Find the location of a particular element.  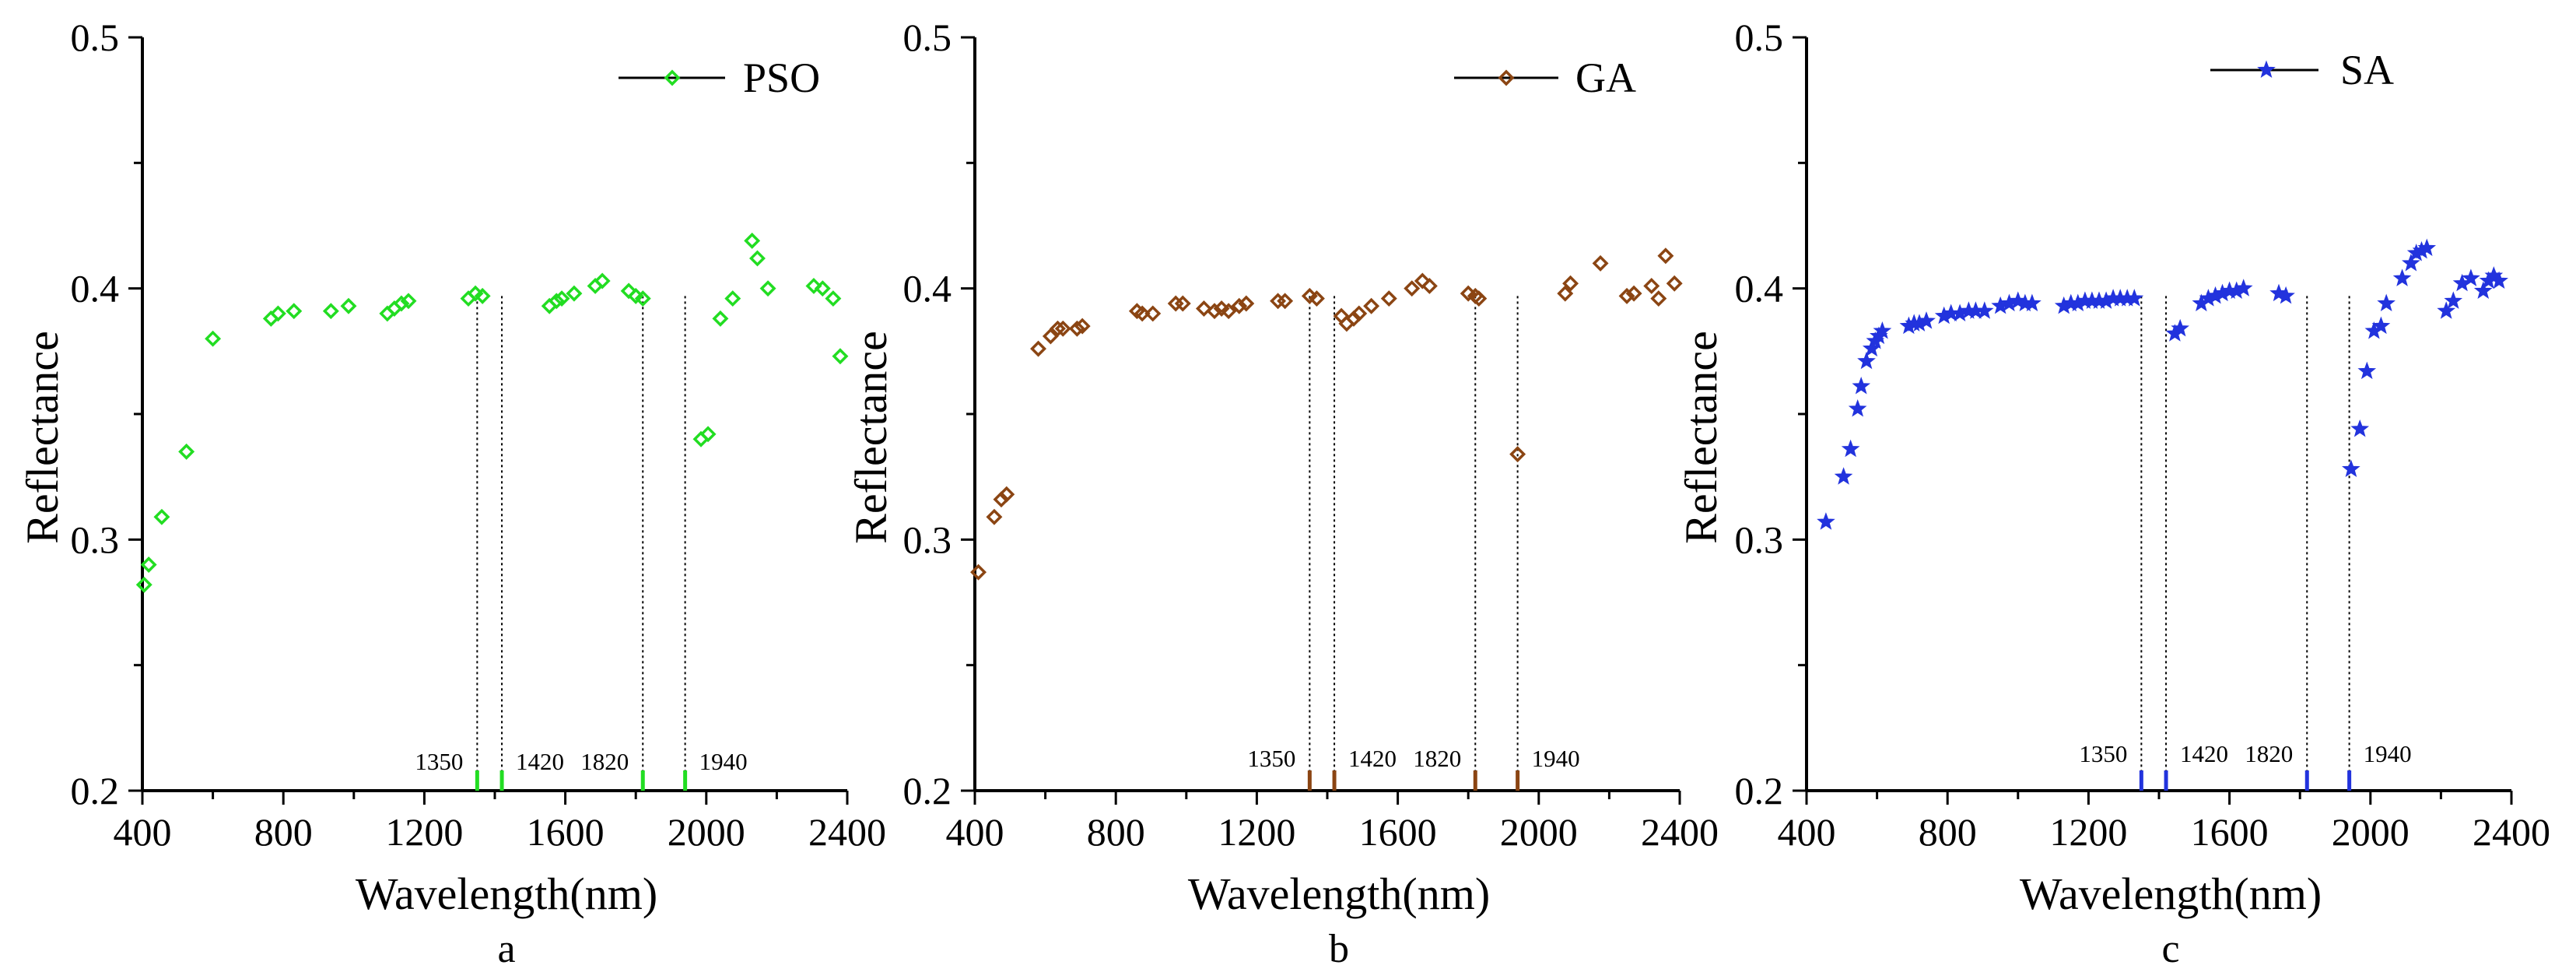

panel-label: c is located at coordinates (2170, 949).